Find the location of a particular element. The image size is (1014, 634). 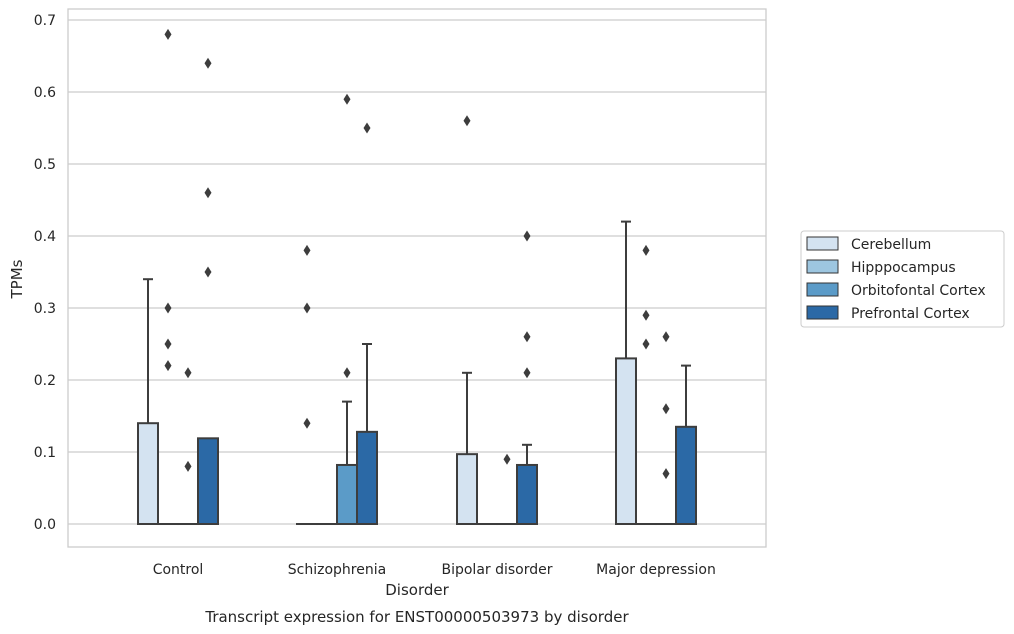

legend-label: Prefrontal Cortex is located at coordinates (910, 314).